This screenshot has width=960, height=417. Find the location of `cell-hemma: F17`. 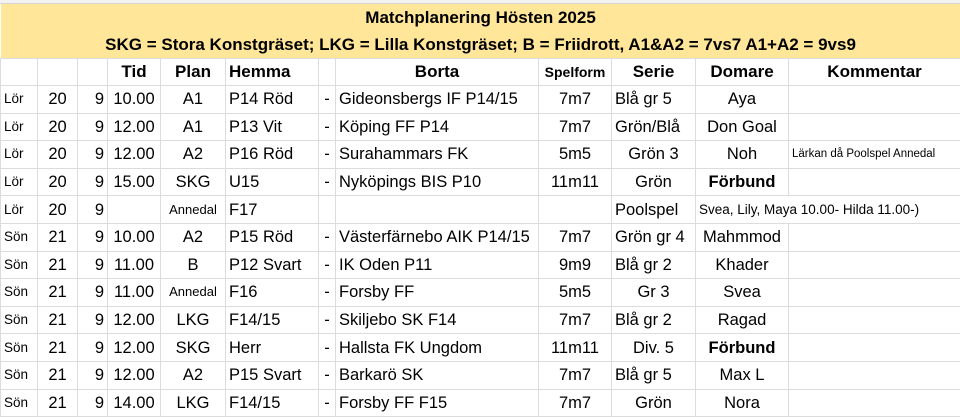

cell-hemma: F17 is located at coordinates (272, 210).